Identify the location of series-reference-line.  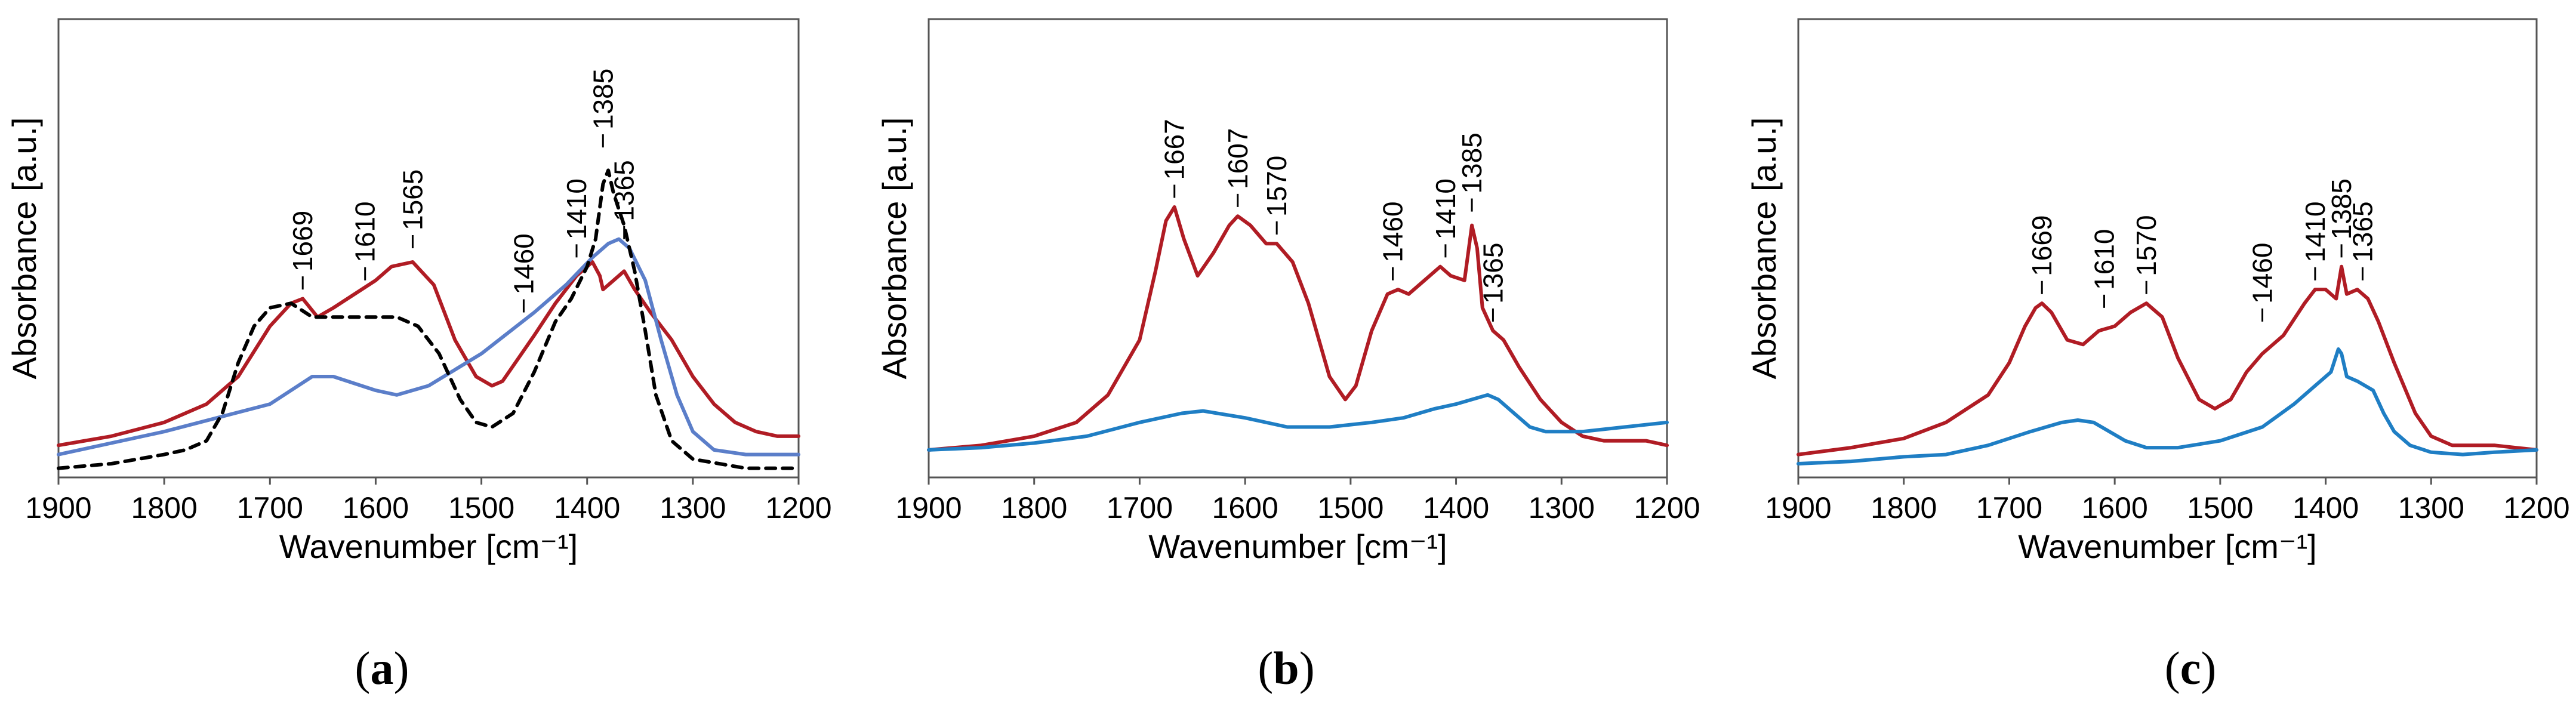
(428, 319).